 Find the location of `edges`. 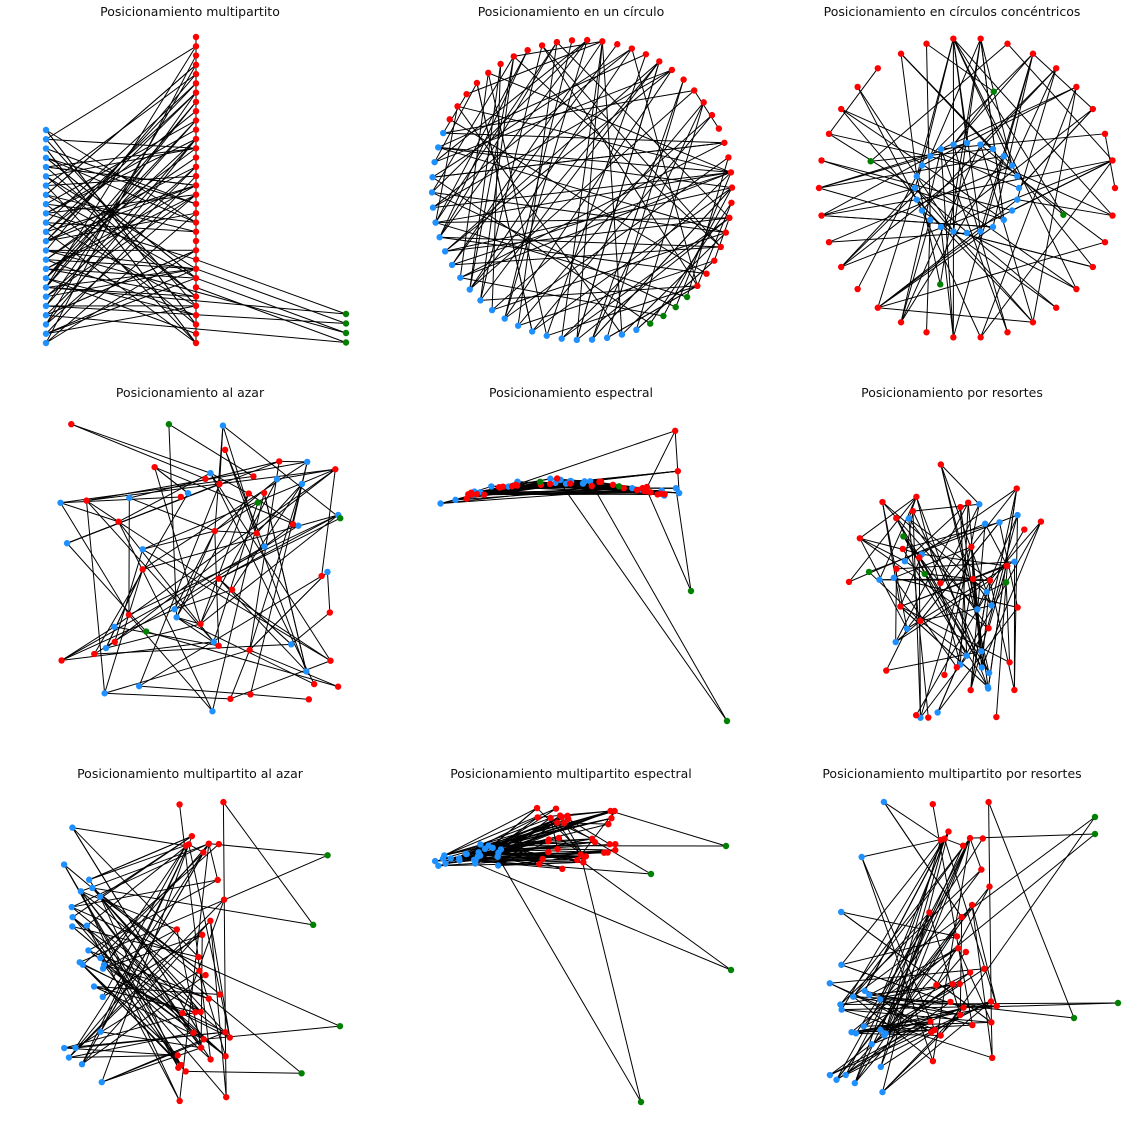

edges is located at coordinates (967, 188).